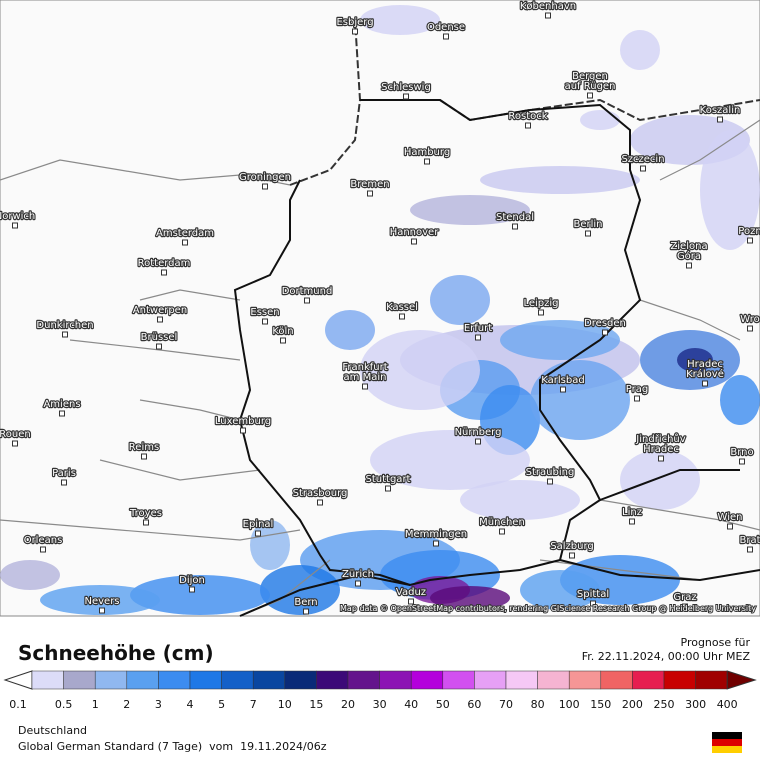 This screenshot has height=760, width=760. Describe the element at coordinates (116, 653) in the screenshot. I see `legend-title: Schneehöhe (cm)` at that location.